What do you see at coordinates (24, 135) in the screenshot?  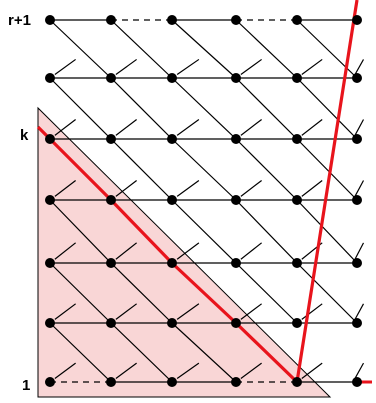 I see `label-row-k: k` at bounding box center [24, 135].